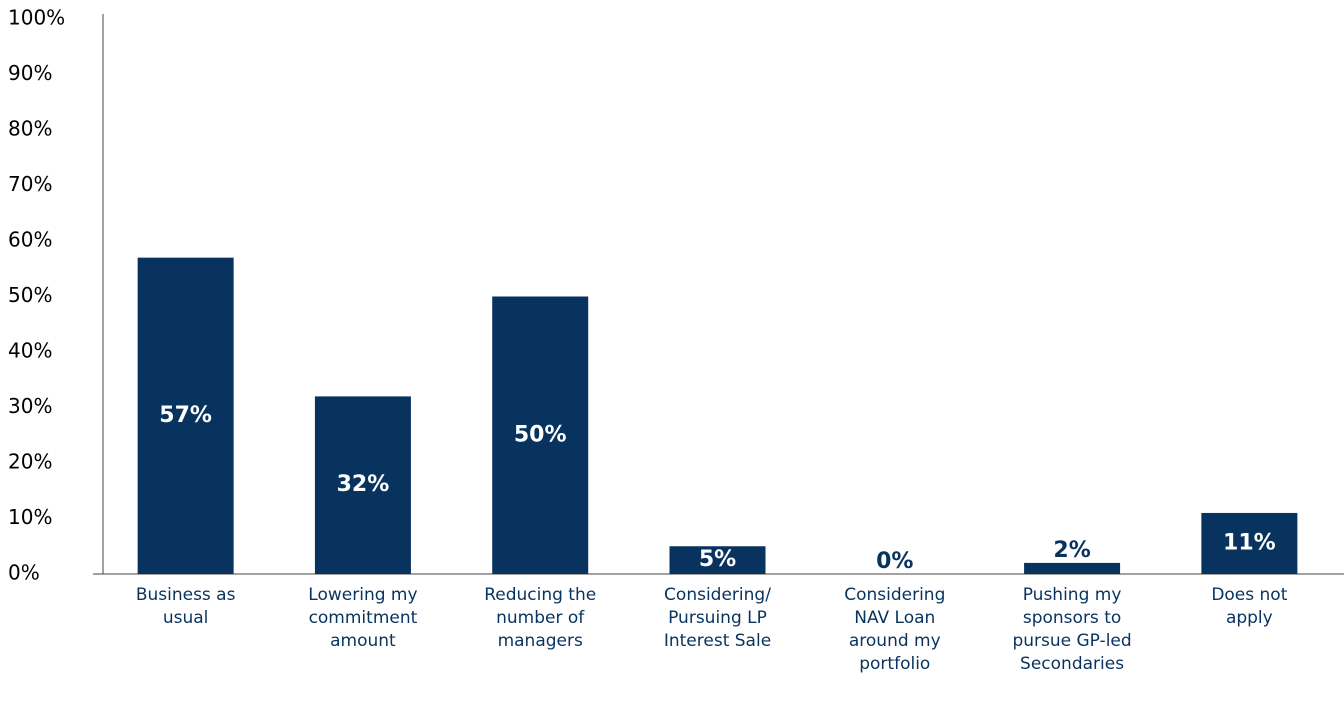  I want to click on value-label: 11%, so click(1249, 542).